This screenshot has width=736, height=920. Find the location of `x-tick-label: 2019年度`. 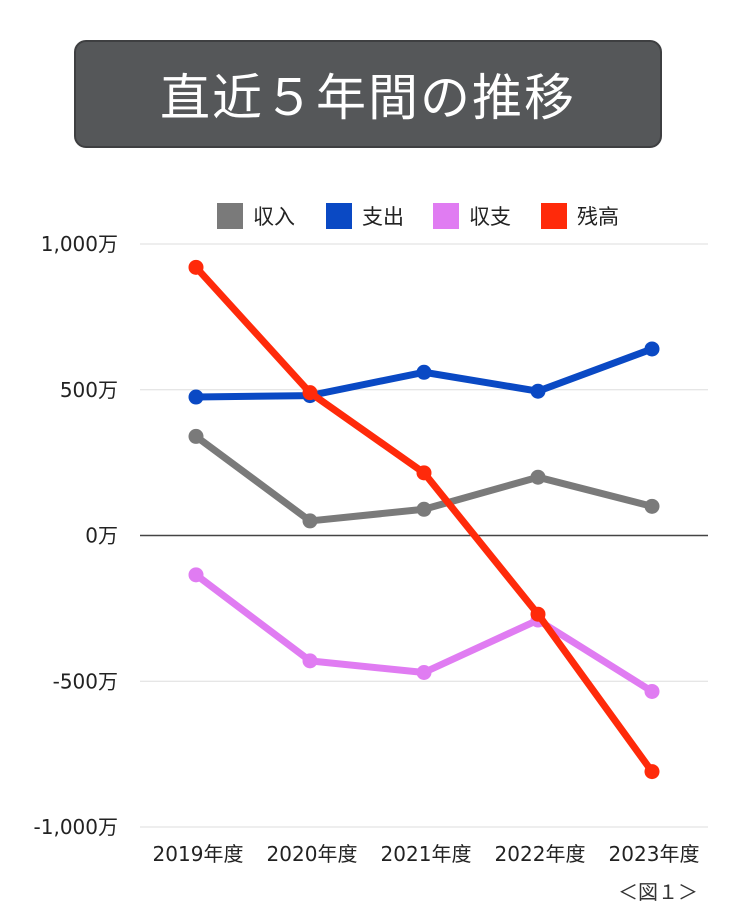

x-tick-label: 2019年度 is located at coordinates (198, 854).